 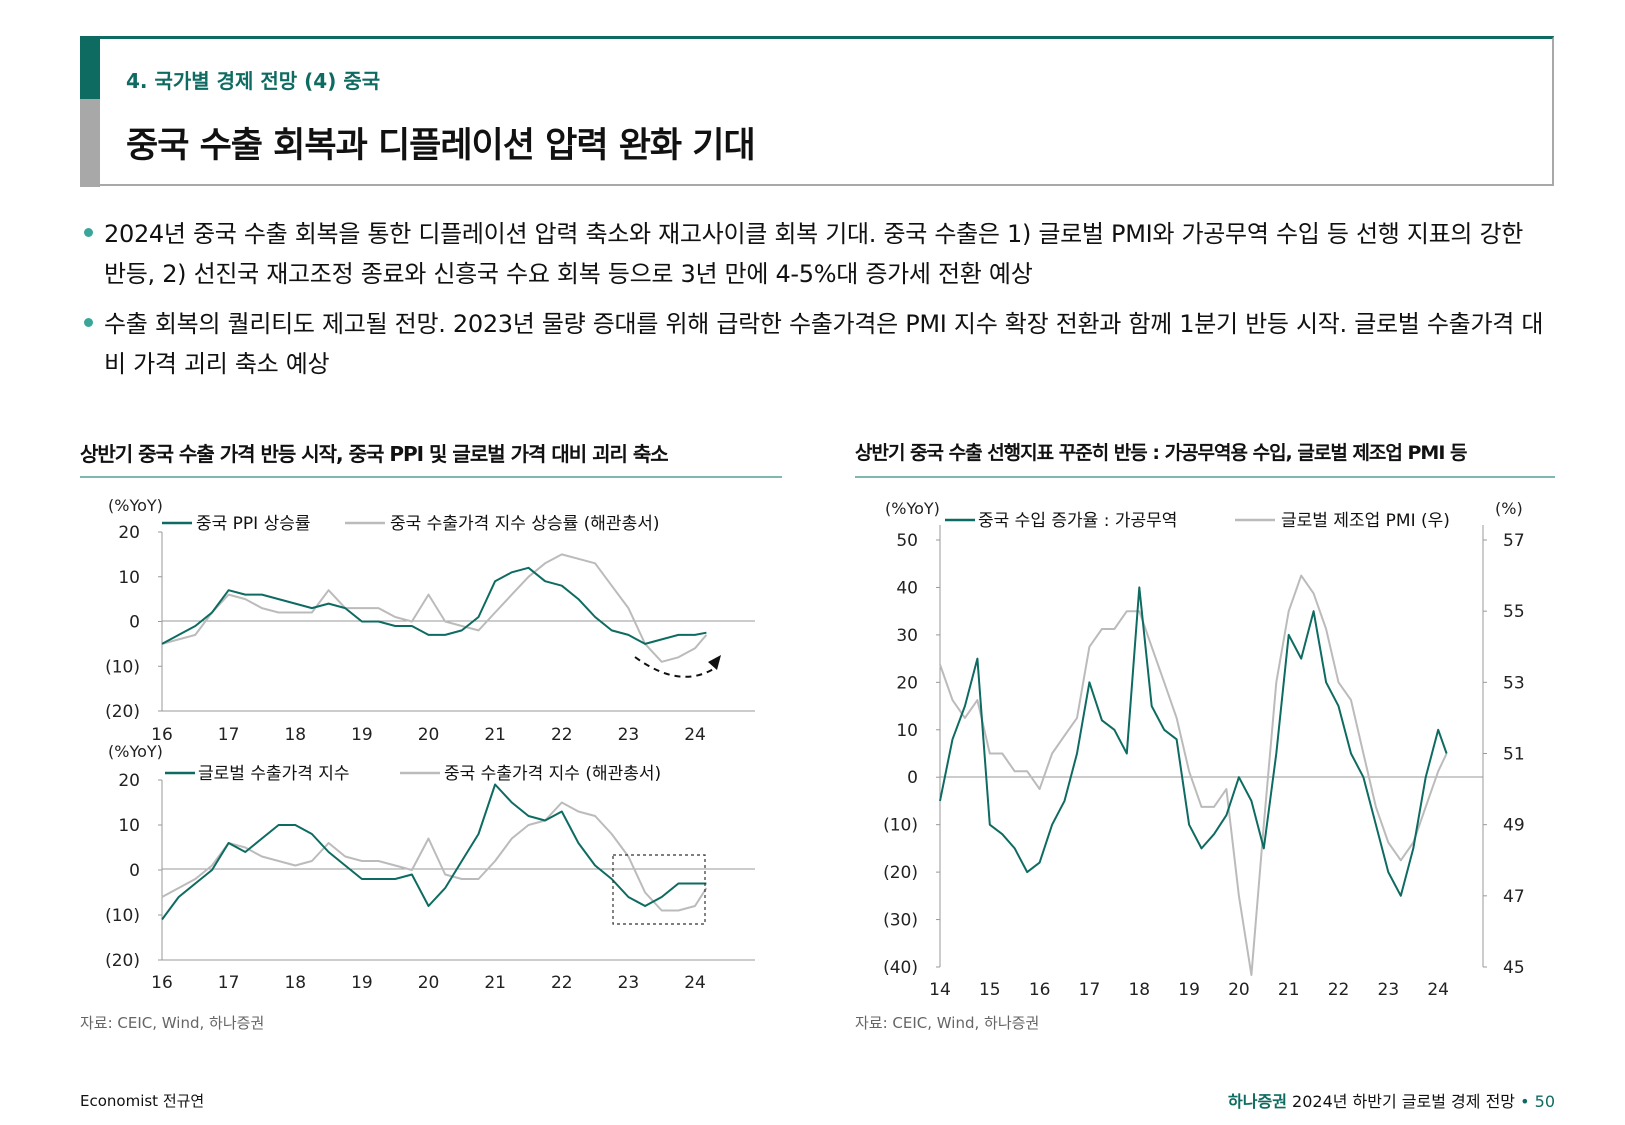 What do you see at coordinates (907, 636) in the screenshot?
I see `y-tick-label: 30` at bounding box center [907, 636].